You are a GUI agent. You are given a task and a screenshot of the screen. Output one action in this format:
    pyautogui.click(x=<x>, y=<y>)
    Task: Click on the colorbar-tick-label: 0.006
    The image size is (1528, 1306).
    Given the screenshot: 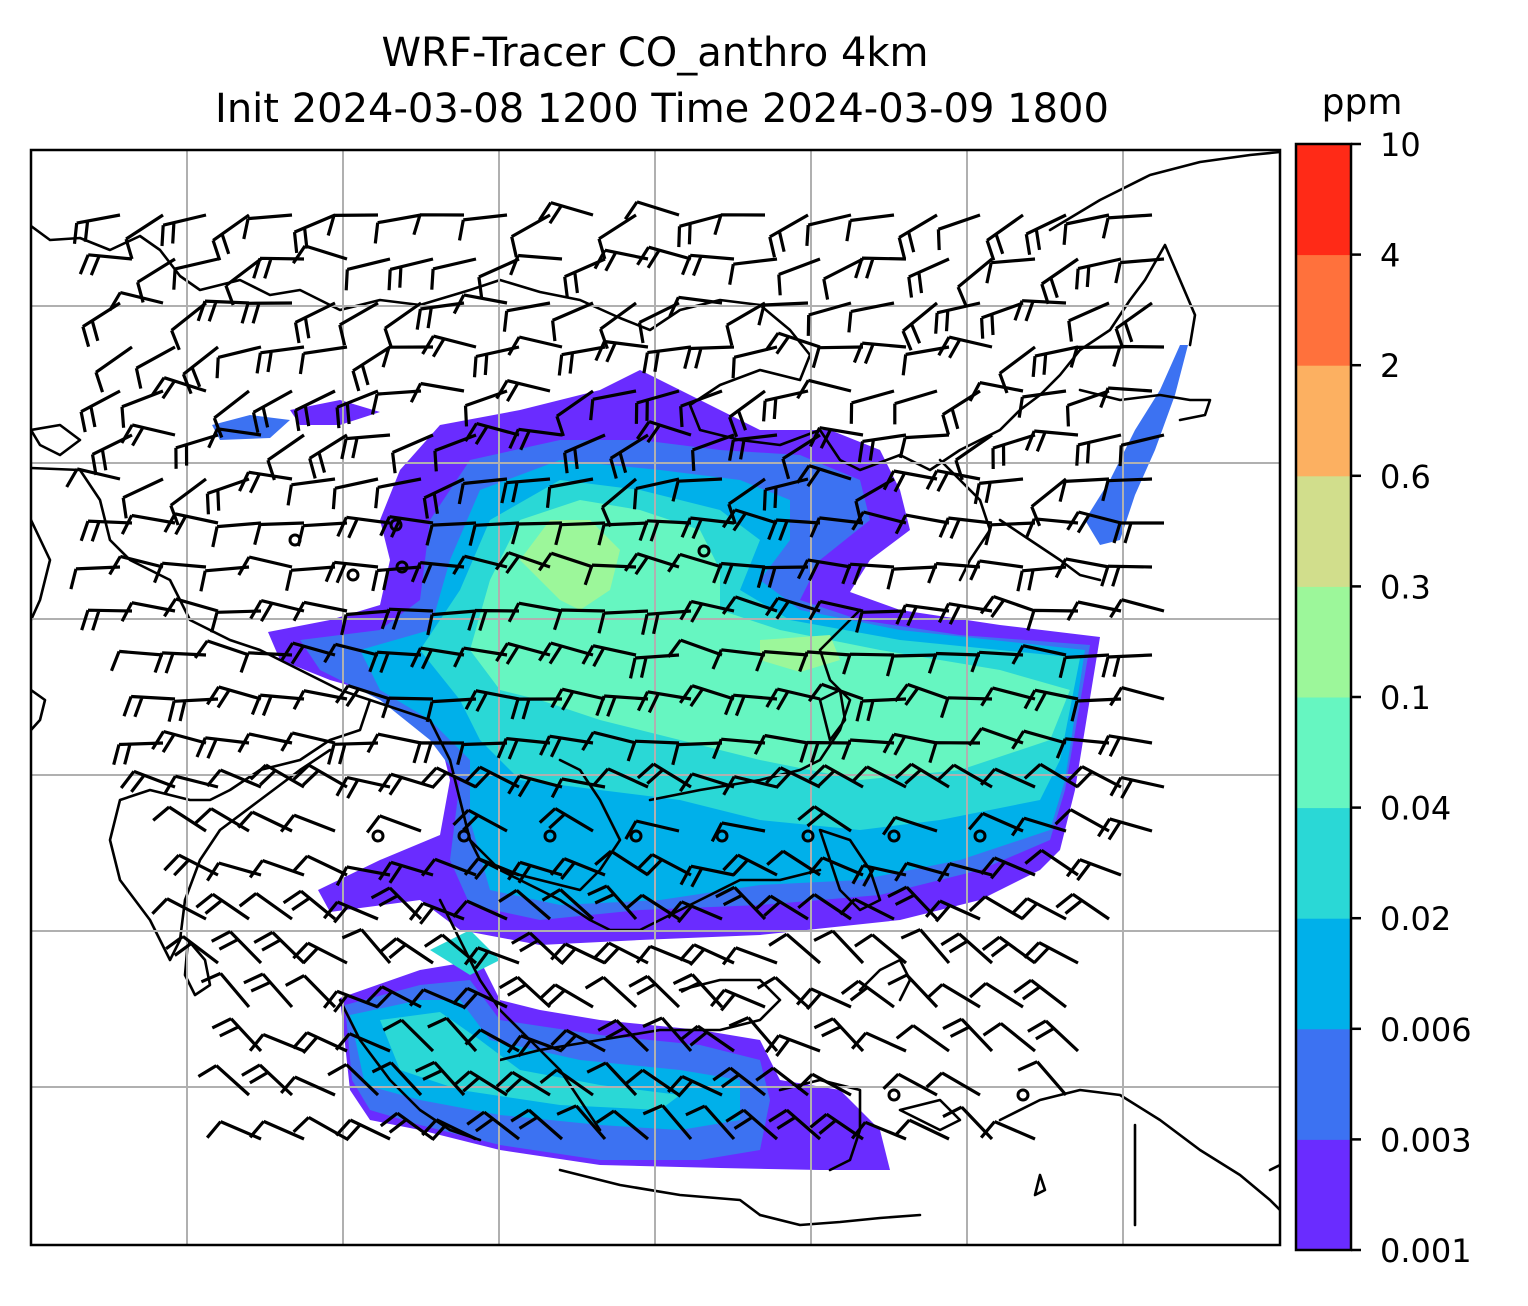 What is the action you would take?
    pyautogui.click(x=1426, y=1030)
    